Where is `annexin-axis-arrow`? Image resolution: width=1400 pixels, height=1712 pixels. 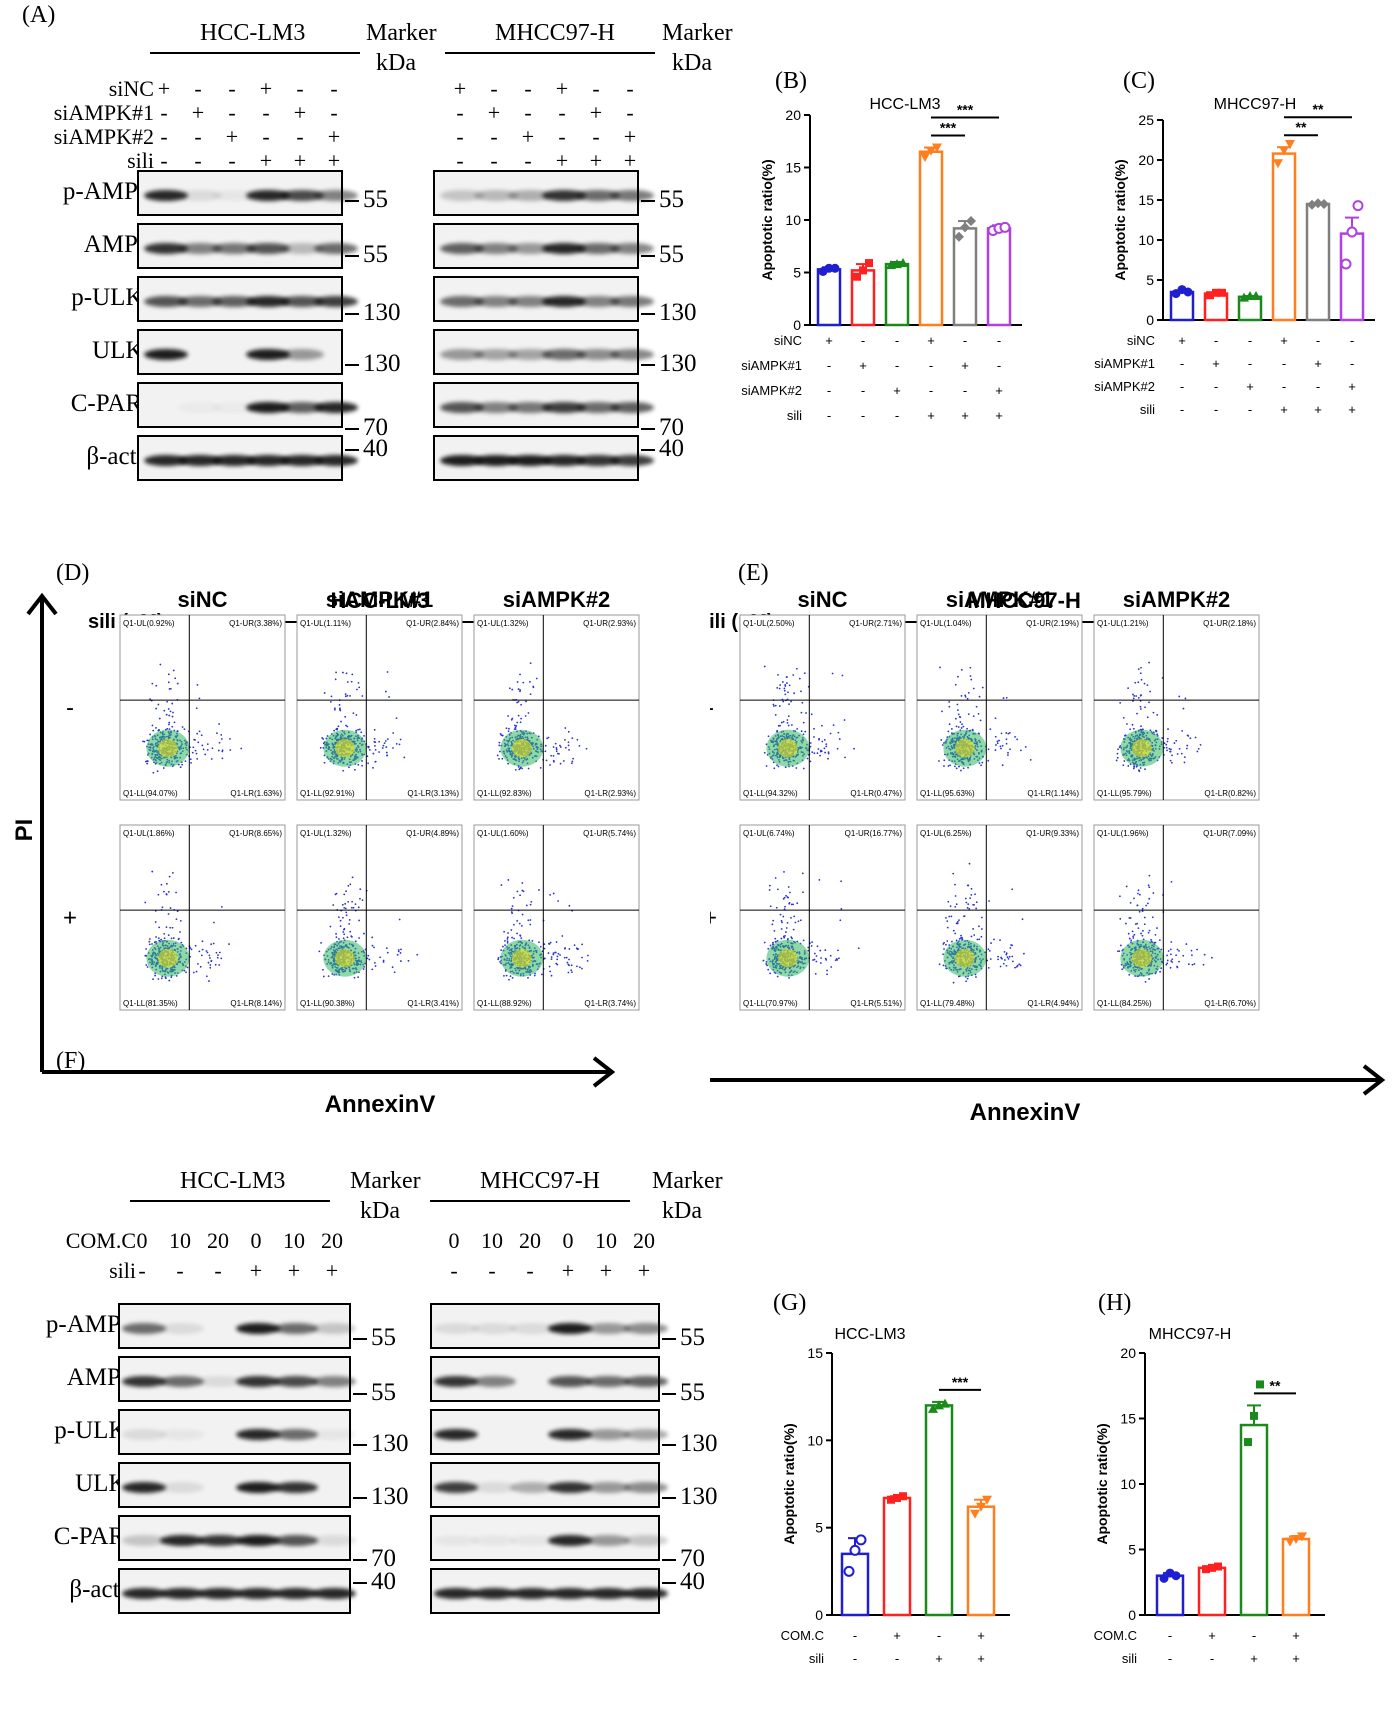
annexin-axis-arrow is located at coordinates (1374, 1080).